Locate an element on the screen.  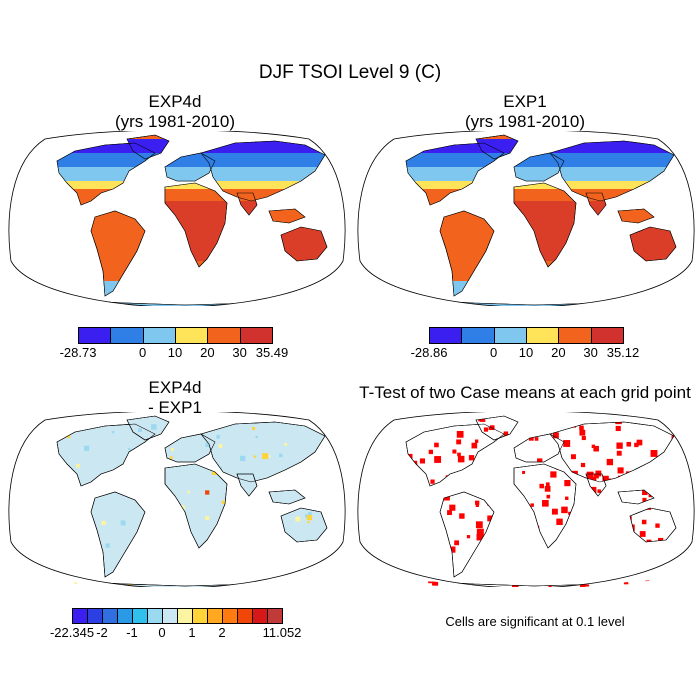
temperature-band is located at coordinates (106, 148).